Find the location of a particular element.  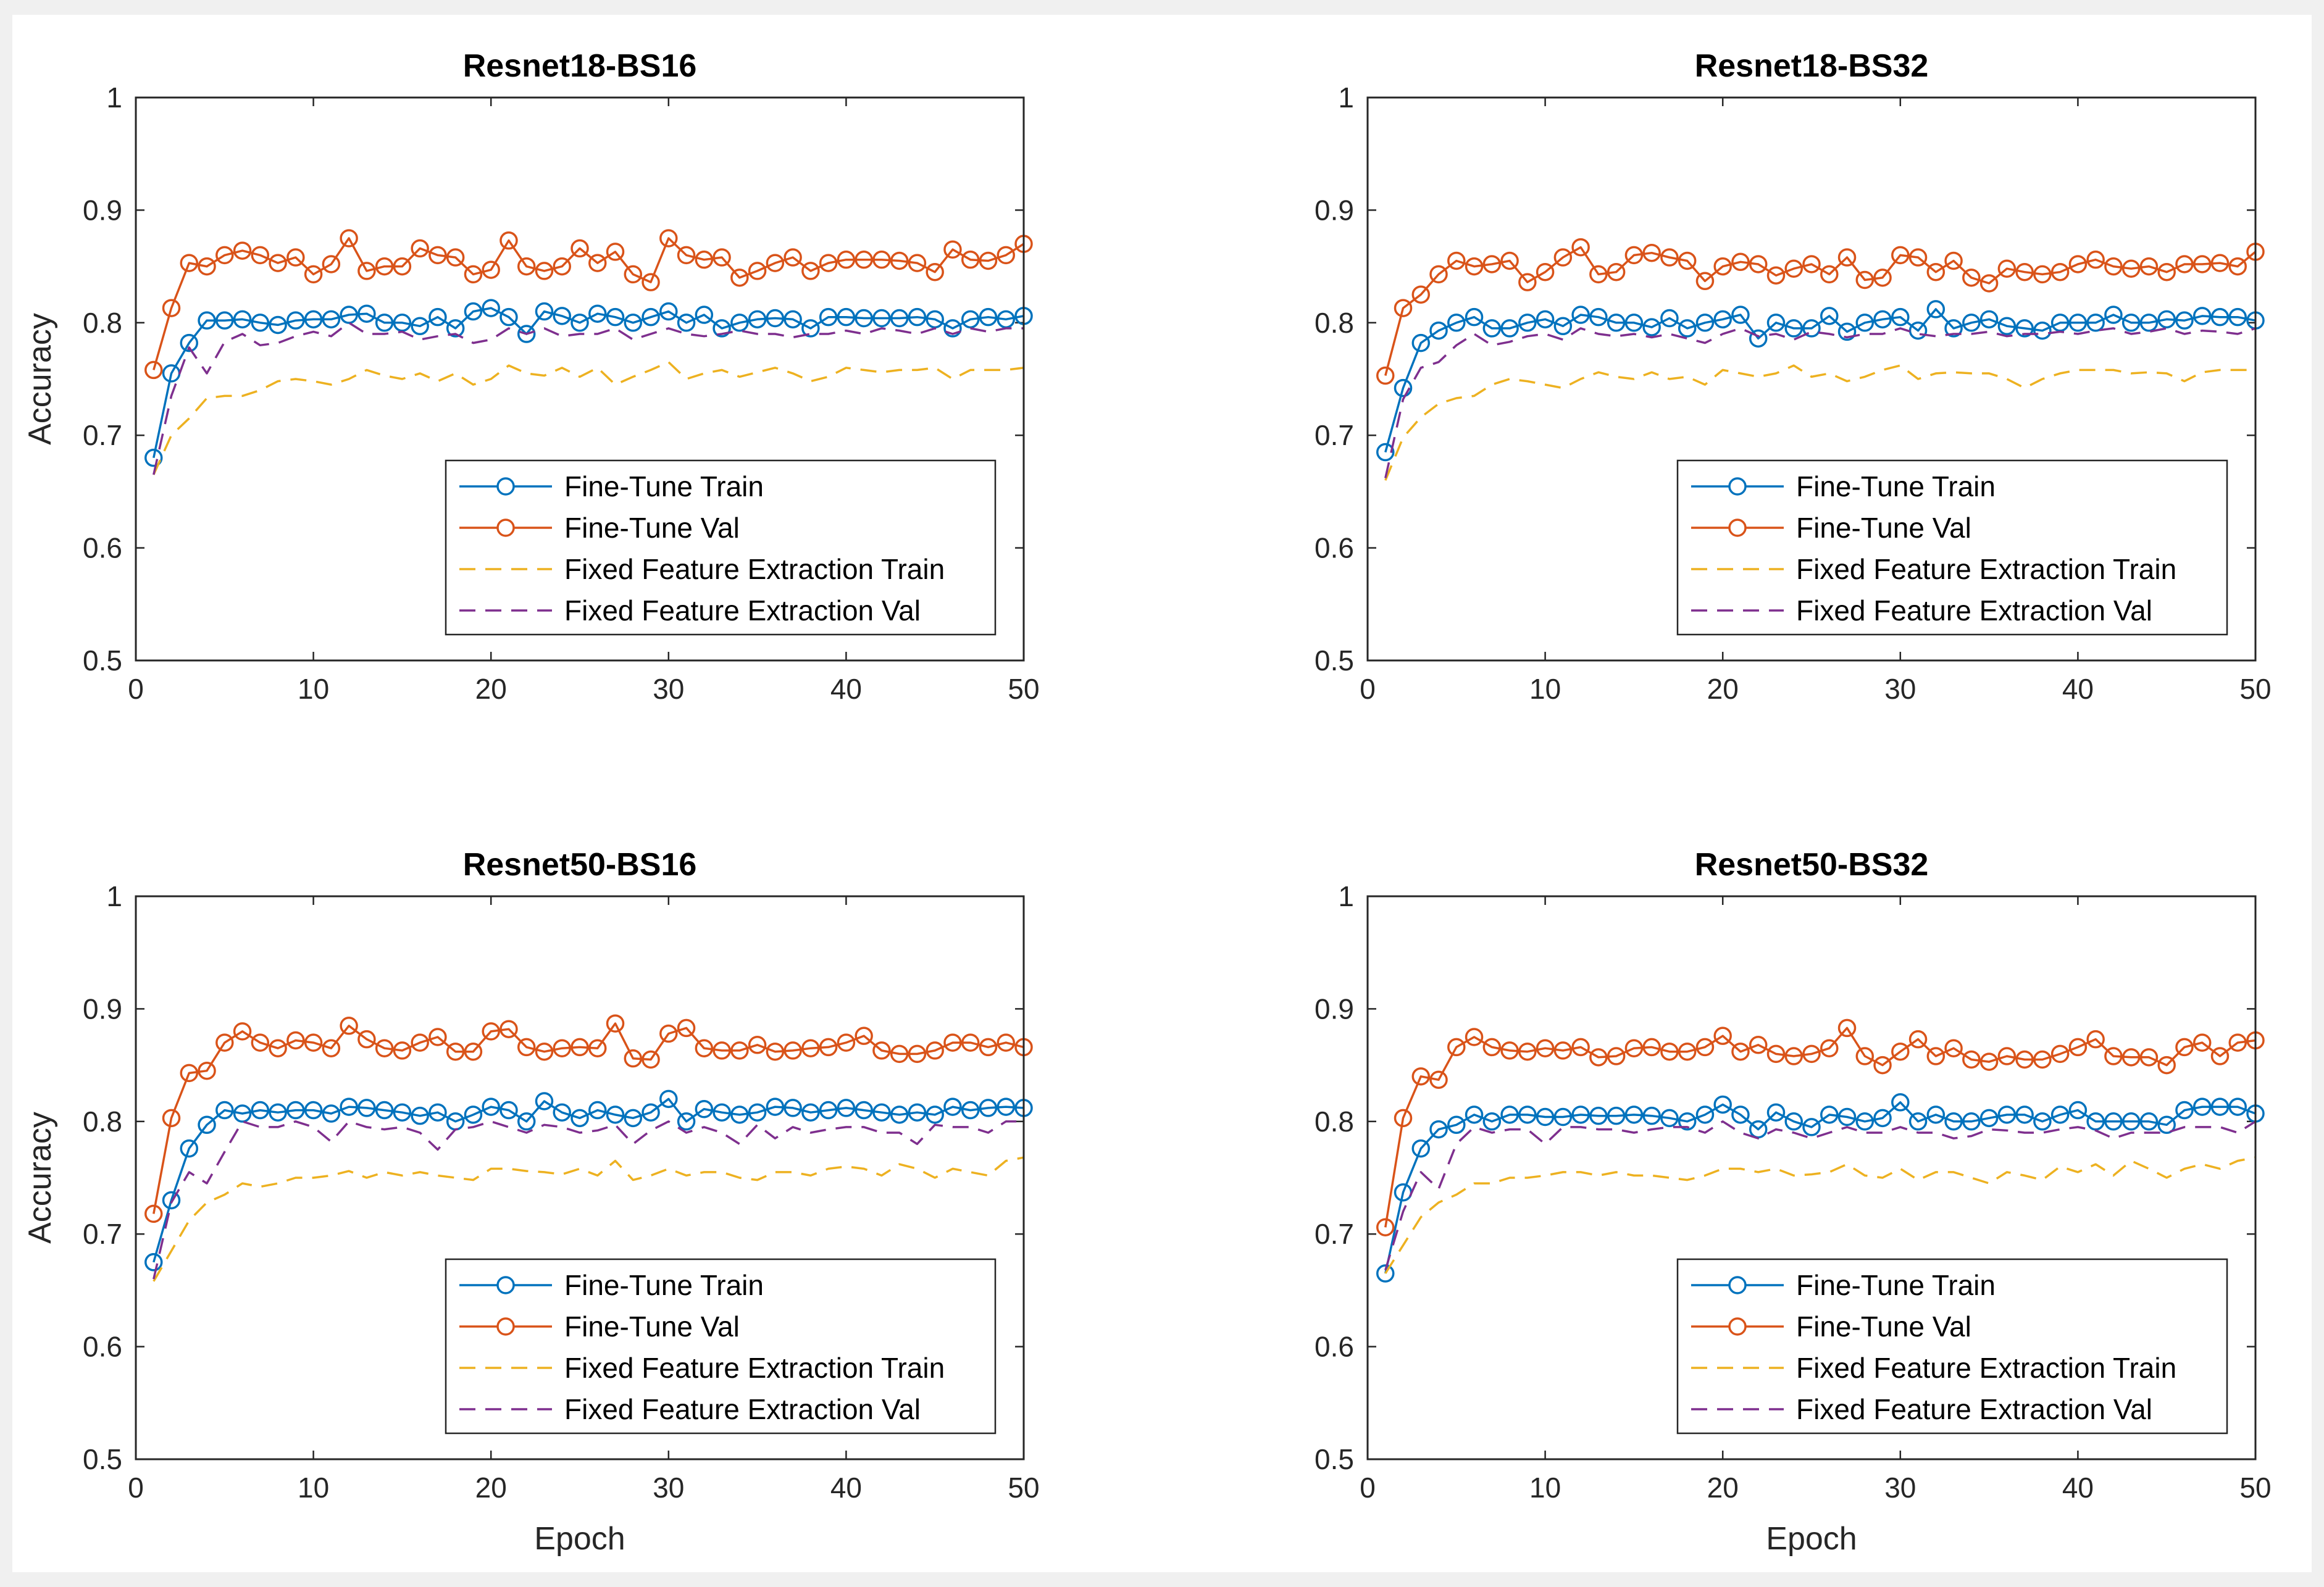

series-line-fixed-feature-extraction-val is located at coordinates (588, 1200).